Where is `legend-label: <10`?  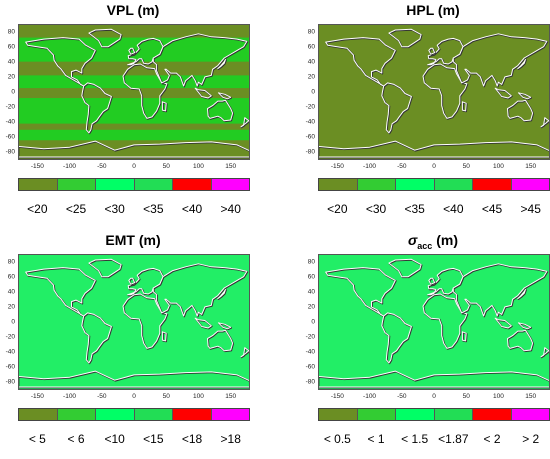
legend-label: <10 is located at coordinates (114, 439).